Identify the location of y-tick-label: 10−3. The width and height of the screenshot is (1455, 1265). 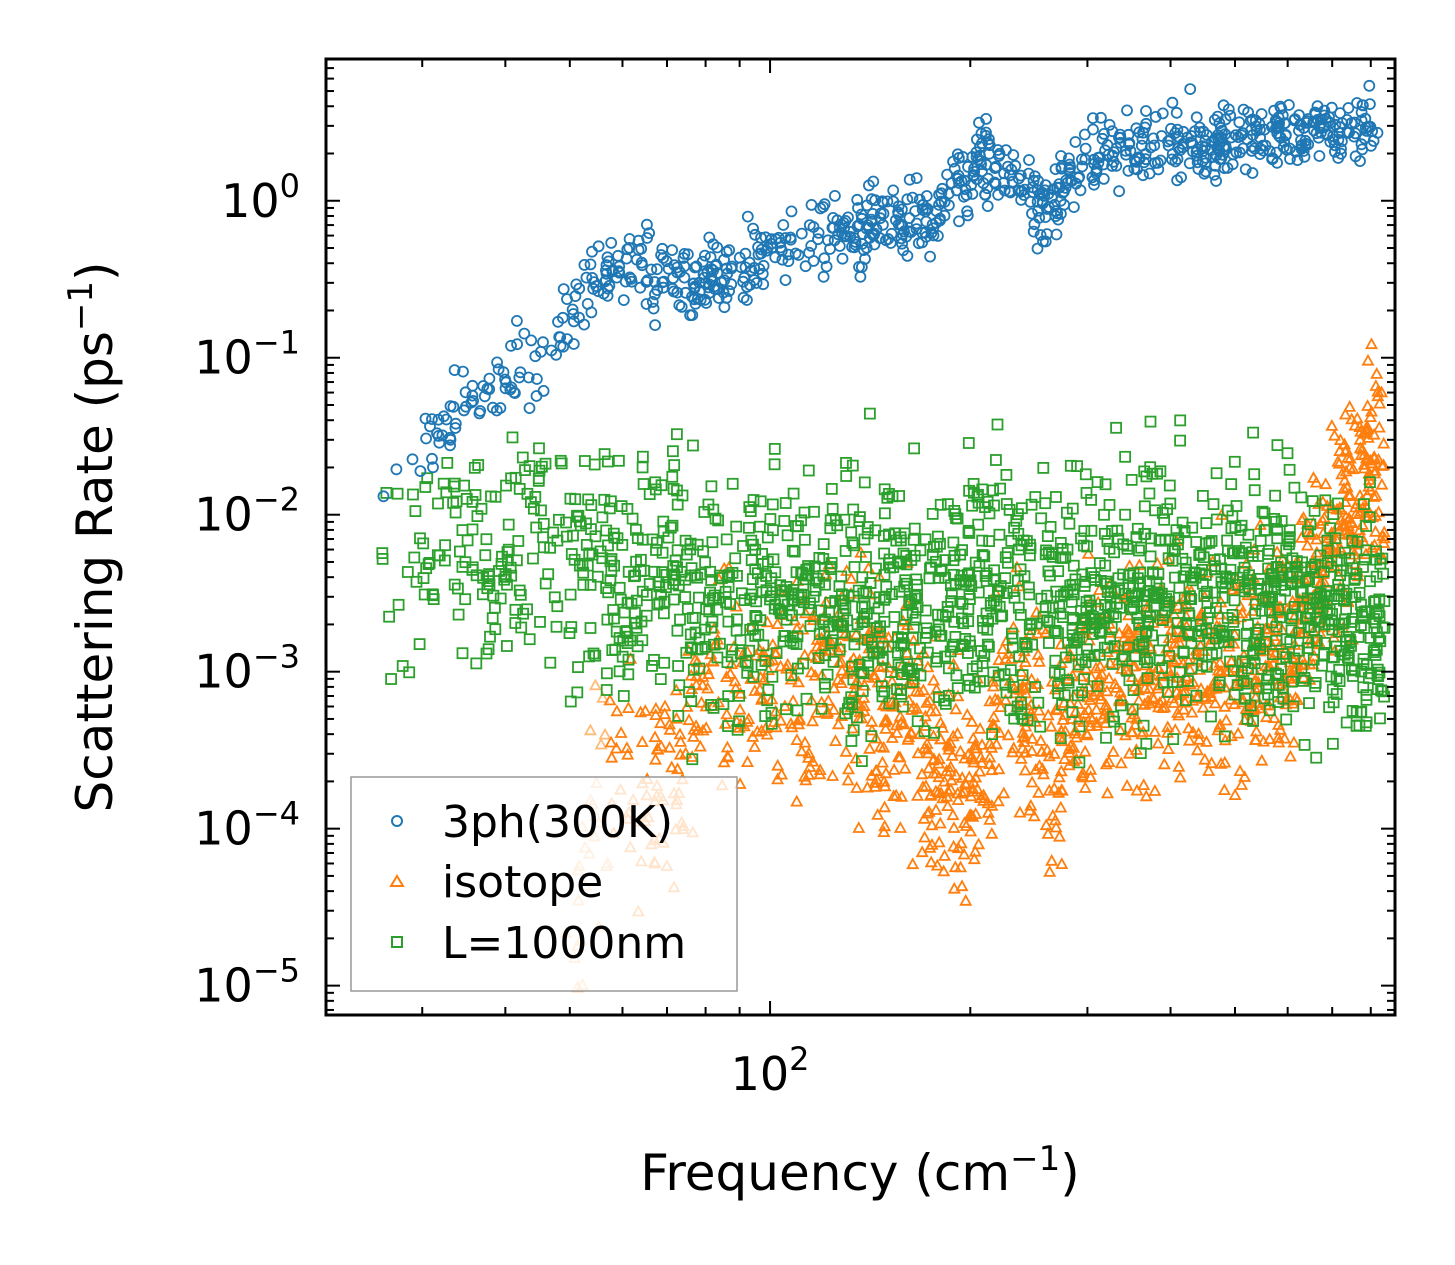
(247, 668).